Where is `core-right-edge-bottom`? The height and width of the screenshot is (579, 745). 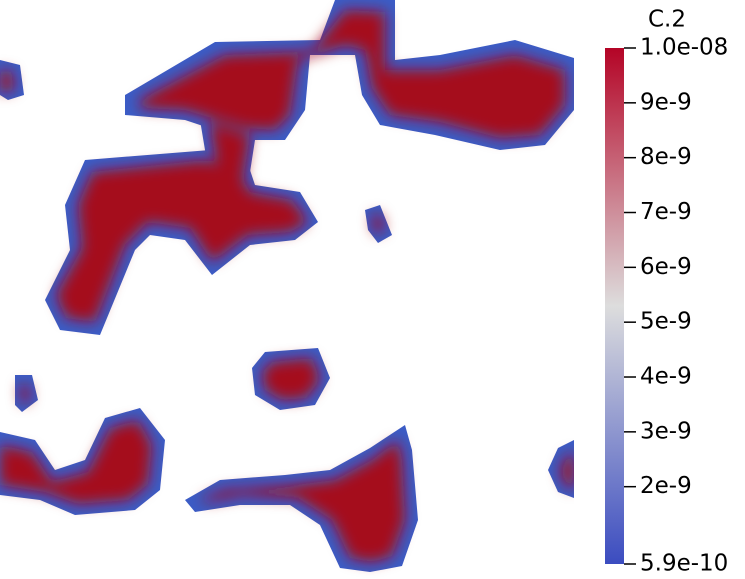 core-right-edge-bottom is located at coordinates (567, 471).